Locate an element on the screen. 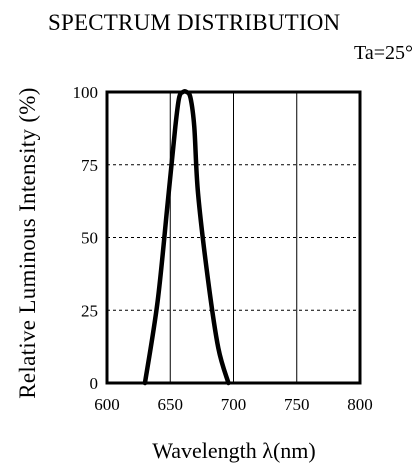 This screenshot has height=470, width=419. y-tick-label: 100 is located at coordinates (86, 92).